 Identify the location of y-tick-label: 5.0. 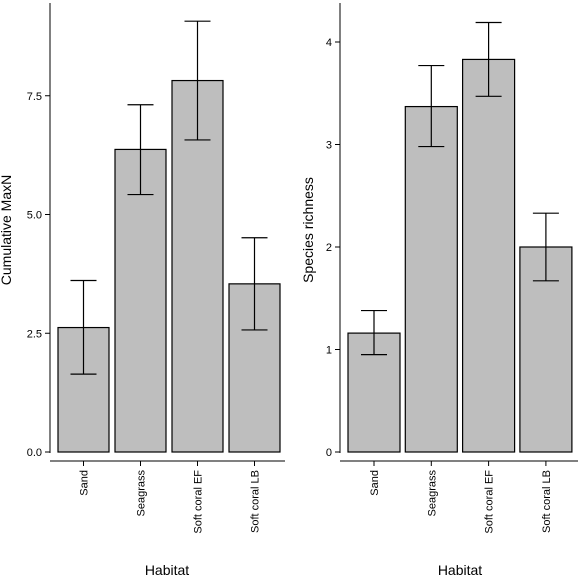
(34, 216).